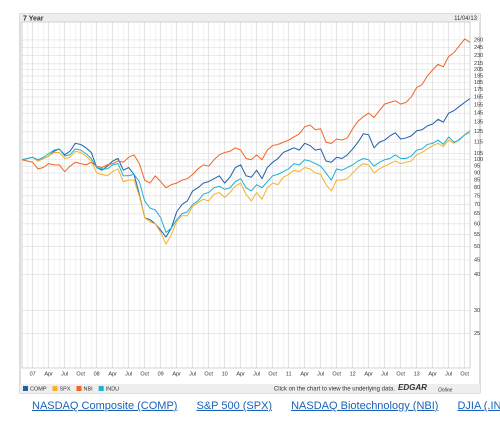  I want to click on link: S&P 500 (SPX), so click(234, 406).